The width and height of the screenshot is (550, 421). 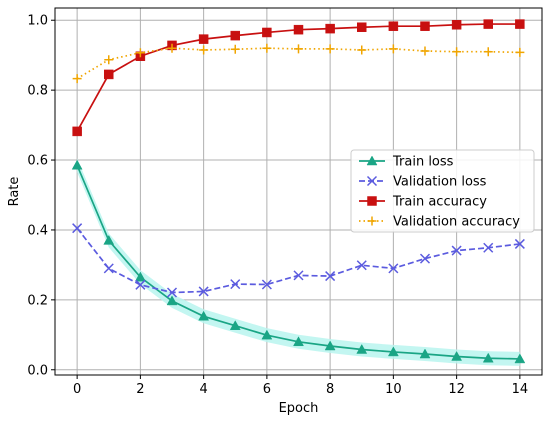 What do you see at coordinates (330, 389) in the screenshot?
I see `x-tick-label: 8` at bounding box center [330, 389].